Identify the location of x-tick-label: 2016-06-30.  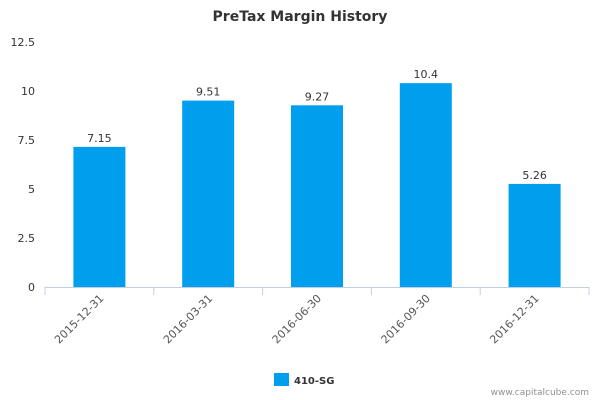
(297, 319).